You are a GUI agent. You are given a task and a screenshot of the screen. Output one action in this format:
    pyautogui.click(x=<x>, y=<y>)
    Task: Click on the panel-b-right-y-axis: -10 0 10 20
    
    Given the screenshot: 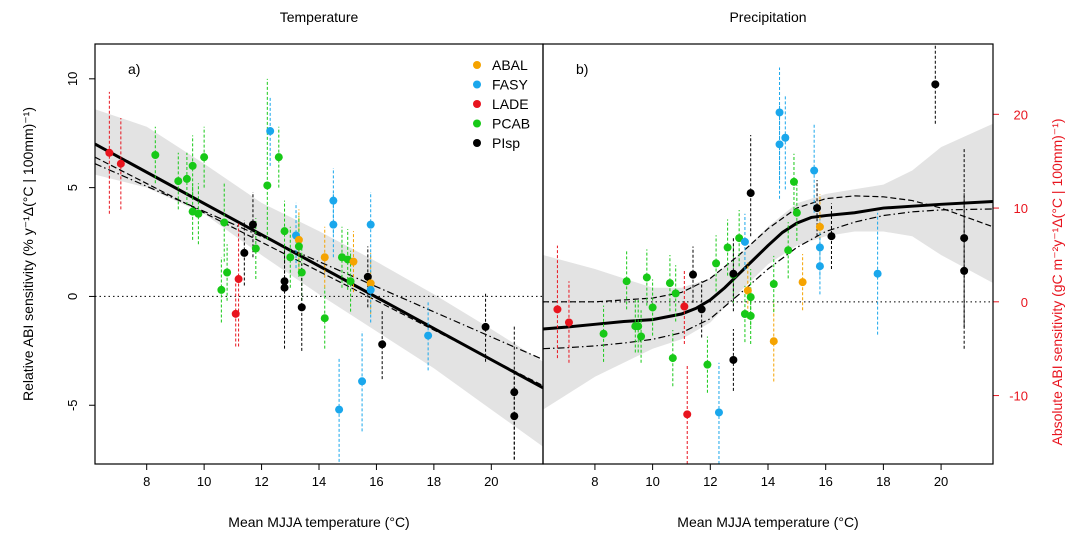 What is the action you would take?
    pyautogui.click(x=1010, y=255)
    